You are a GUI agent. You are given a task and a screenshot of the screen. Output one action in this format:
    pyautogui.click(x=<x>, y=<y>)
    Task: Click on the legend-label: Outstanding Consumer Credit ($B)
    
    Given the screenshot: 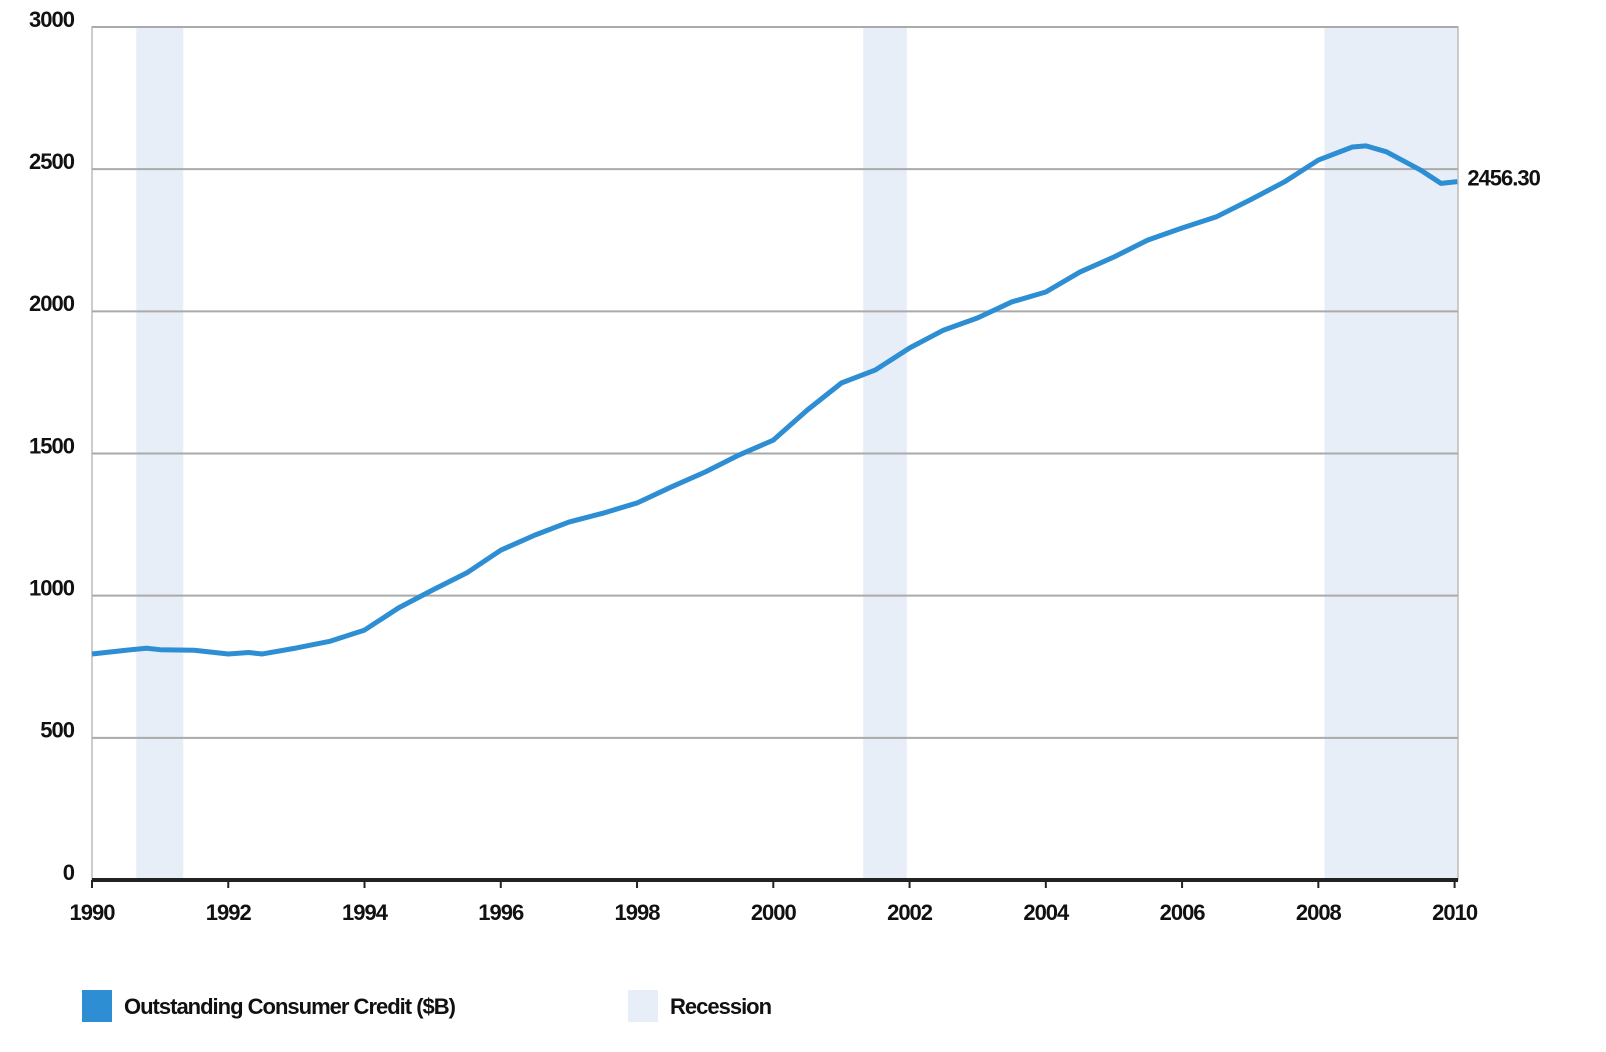 What is the action you would take?
    pyautogui.click(x=290, y=1006)
    